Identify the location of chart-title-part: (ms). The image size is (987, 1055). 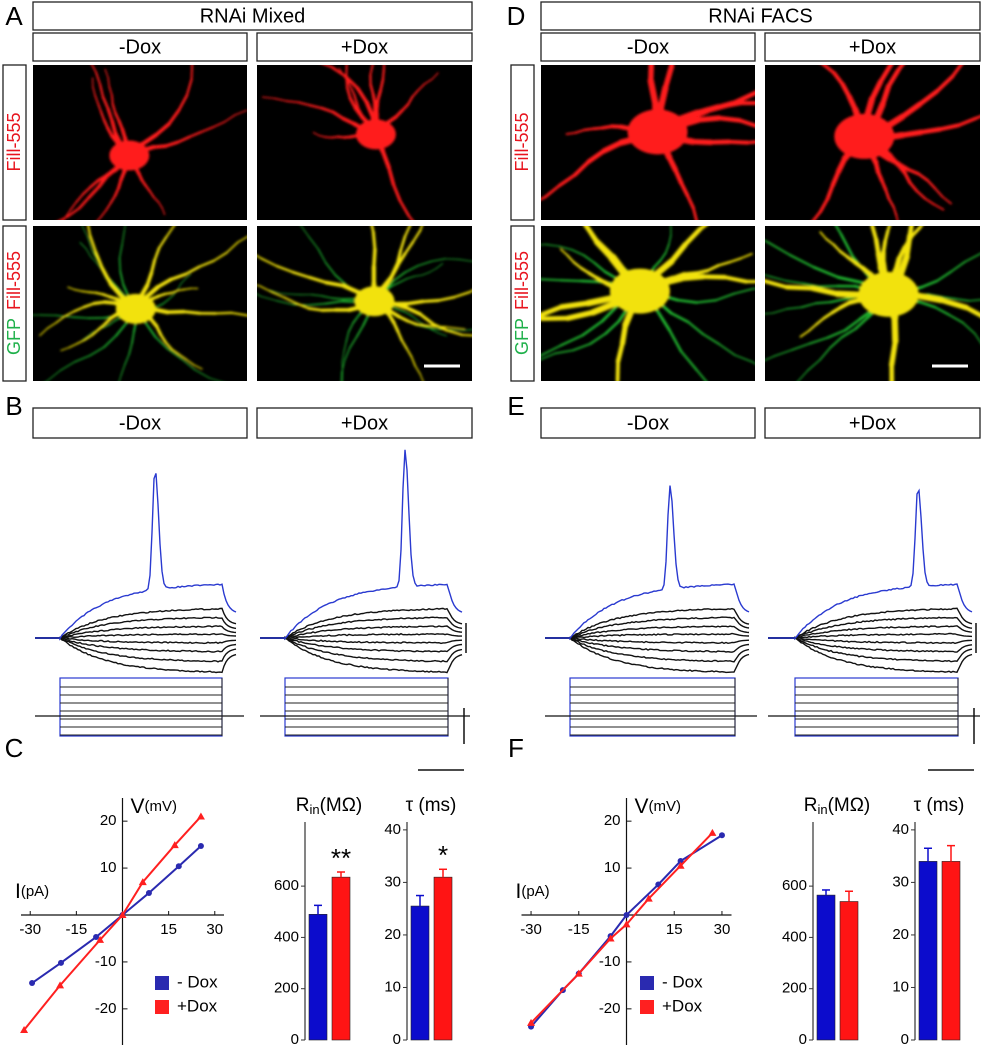
(434, 805).